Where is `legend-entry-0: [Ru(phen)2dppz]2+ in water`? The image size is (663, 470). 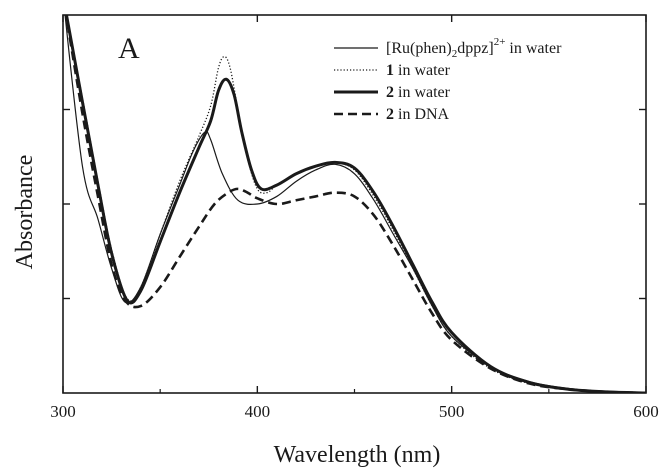
legend-entry-0: [Ru(phen)2dppz]2+ in water is located at coordinates (474, 48).